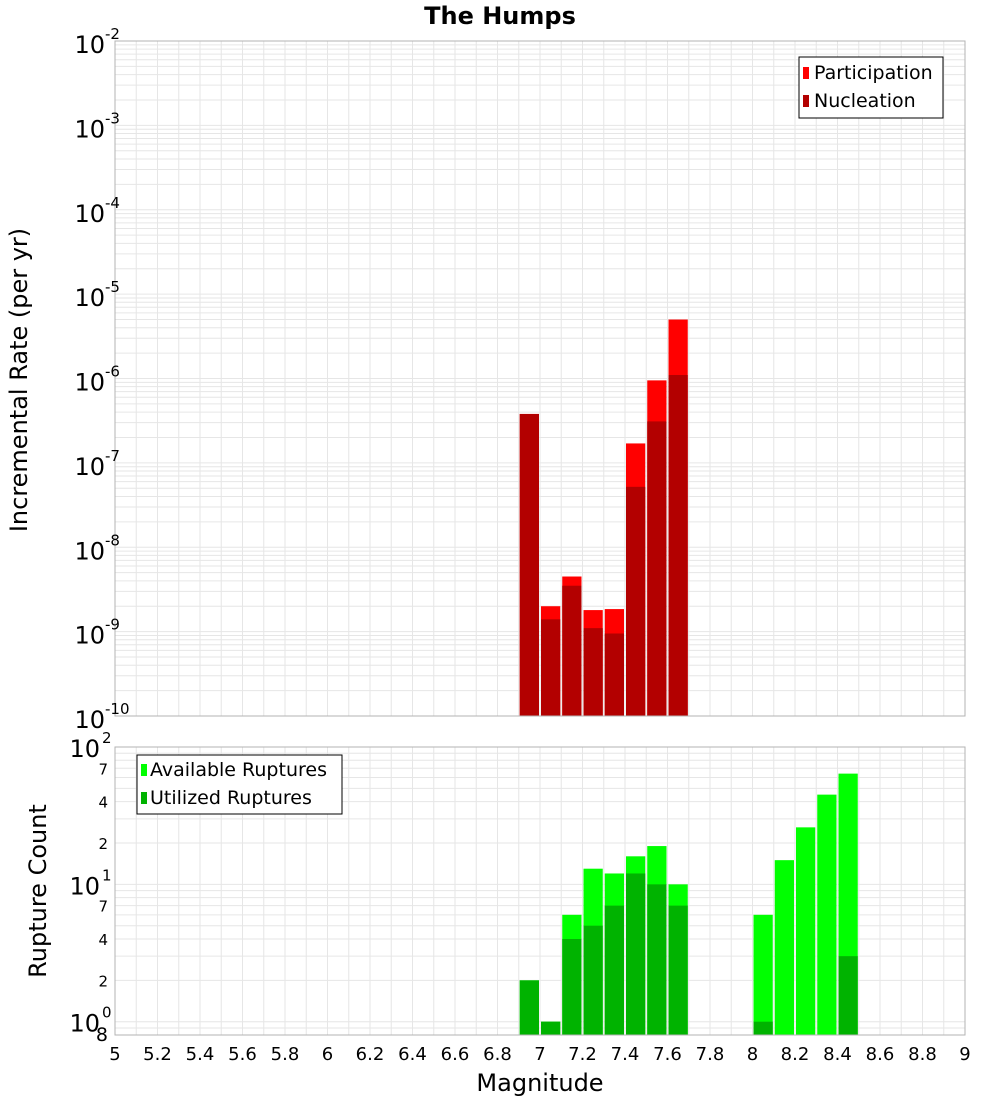 This screenshot has width=1000, height=1100. Describe the element at coordinates (667, 1054) in the screenshot. I see `x-tick-label: 7.6` at that location.